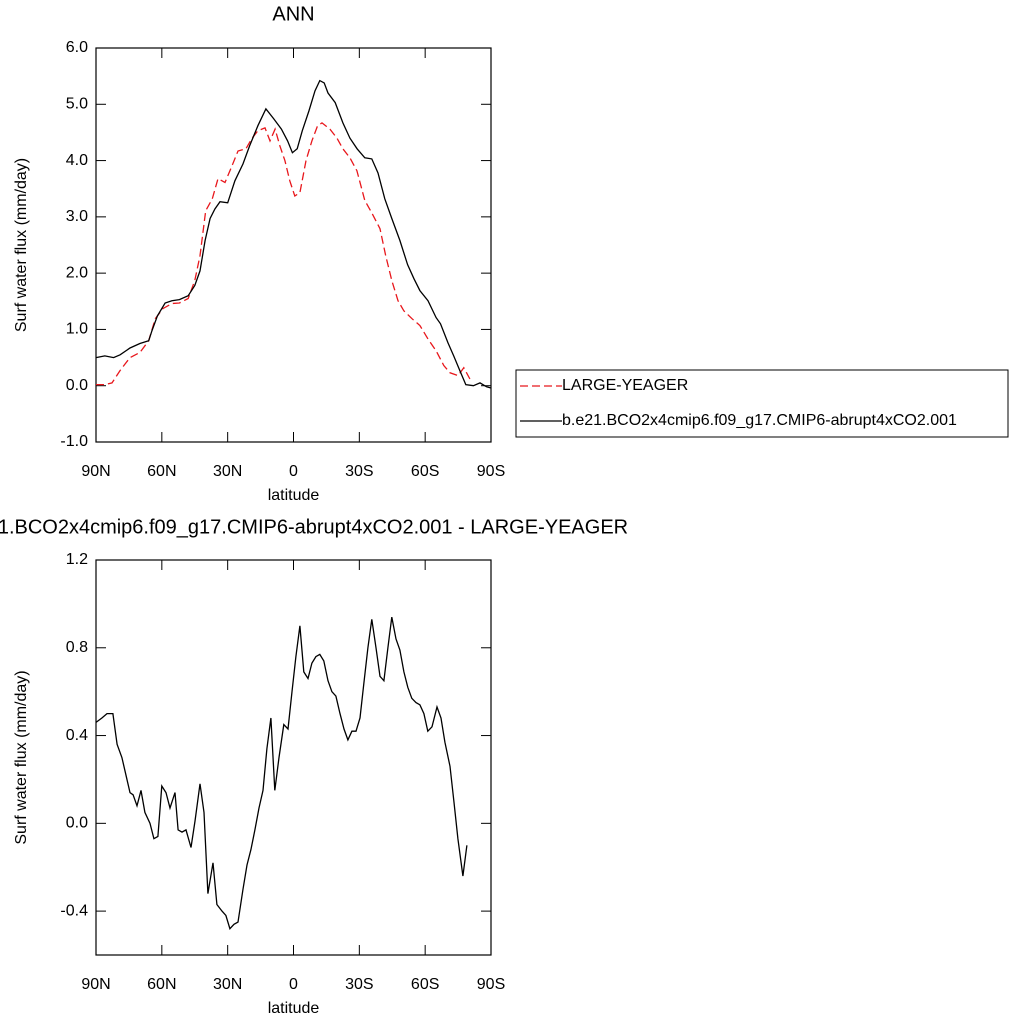 Image resolution: width=1024 pixels, height=1024 pixels. I want to click on y-tick-label: 5.0, so click(77, 104).